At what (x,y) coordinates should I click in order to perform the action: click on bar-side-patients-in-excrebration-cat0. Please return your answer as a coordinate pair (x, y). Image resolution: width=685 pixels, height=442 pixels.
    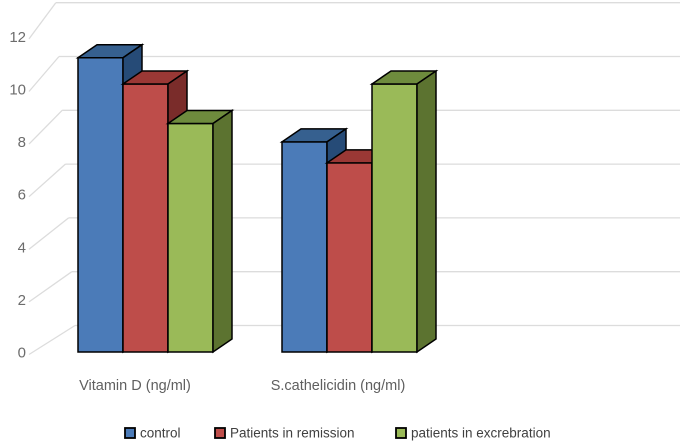
    Looking at the image, I should click on (222, 231).